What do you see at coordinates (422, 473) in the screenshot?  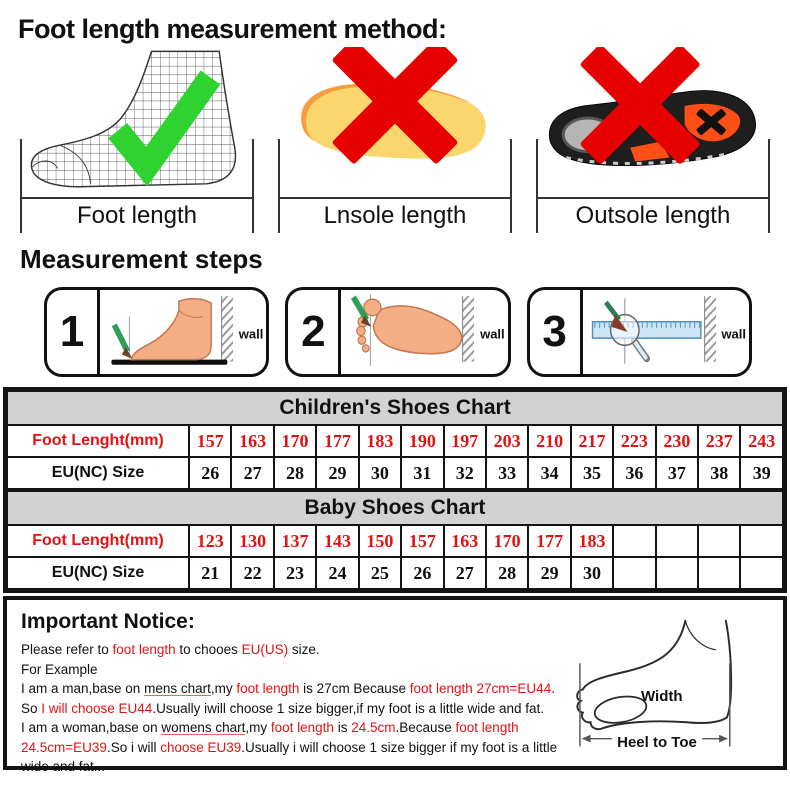 I see `eu-size-cell: 31` at bounding box center [422, 473].